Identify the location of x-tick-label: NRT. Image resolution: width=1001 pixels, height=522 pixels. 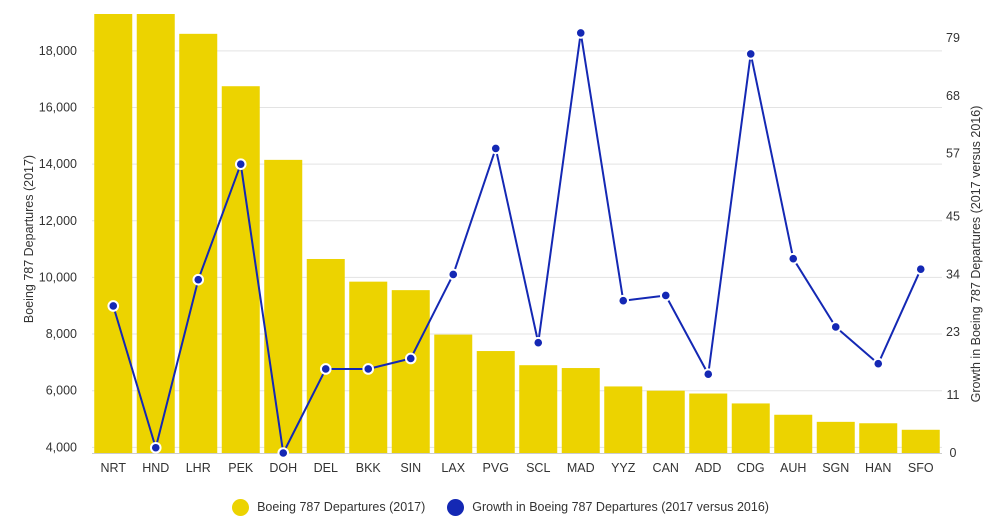
(114, 468).